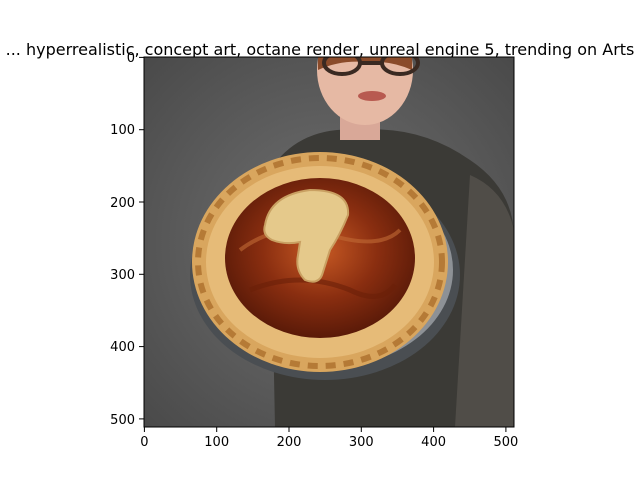 Image resolution: width=640 pixels, height=480 pixels. I want to click on x-tick-marks, so click(325, 429).